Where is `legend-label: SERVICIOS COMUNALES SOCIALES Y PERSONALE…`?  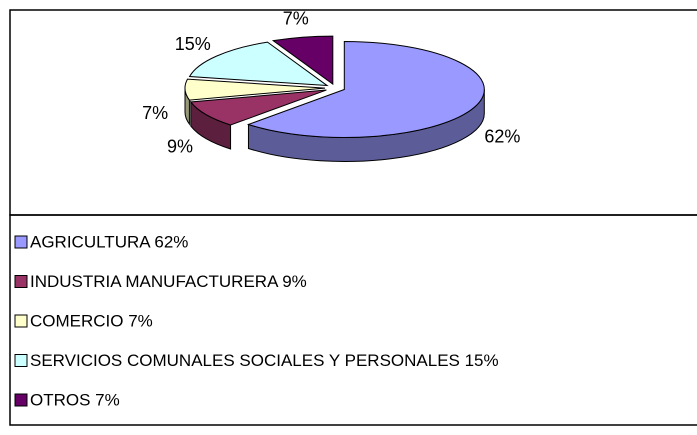
legend-label: SERVICIOS COMUNALES SOCIALES Y PERSONALE… is located at coordinates (264, 360).